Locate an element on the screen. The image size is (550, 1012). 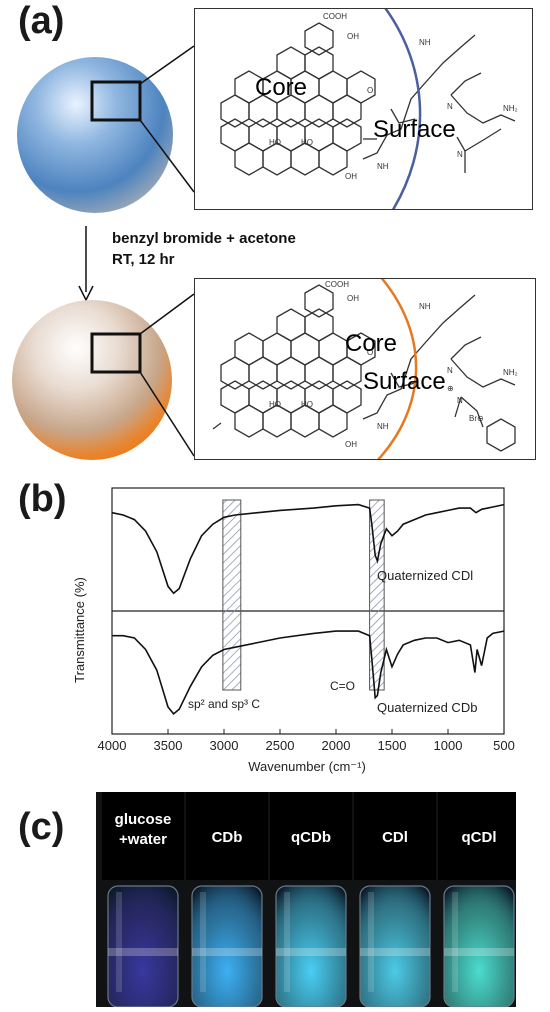
bottom-surface-label: Surface is located at coordinates (404, 381).